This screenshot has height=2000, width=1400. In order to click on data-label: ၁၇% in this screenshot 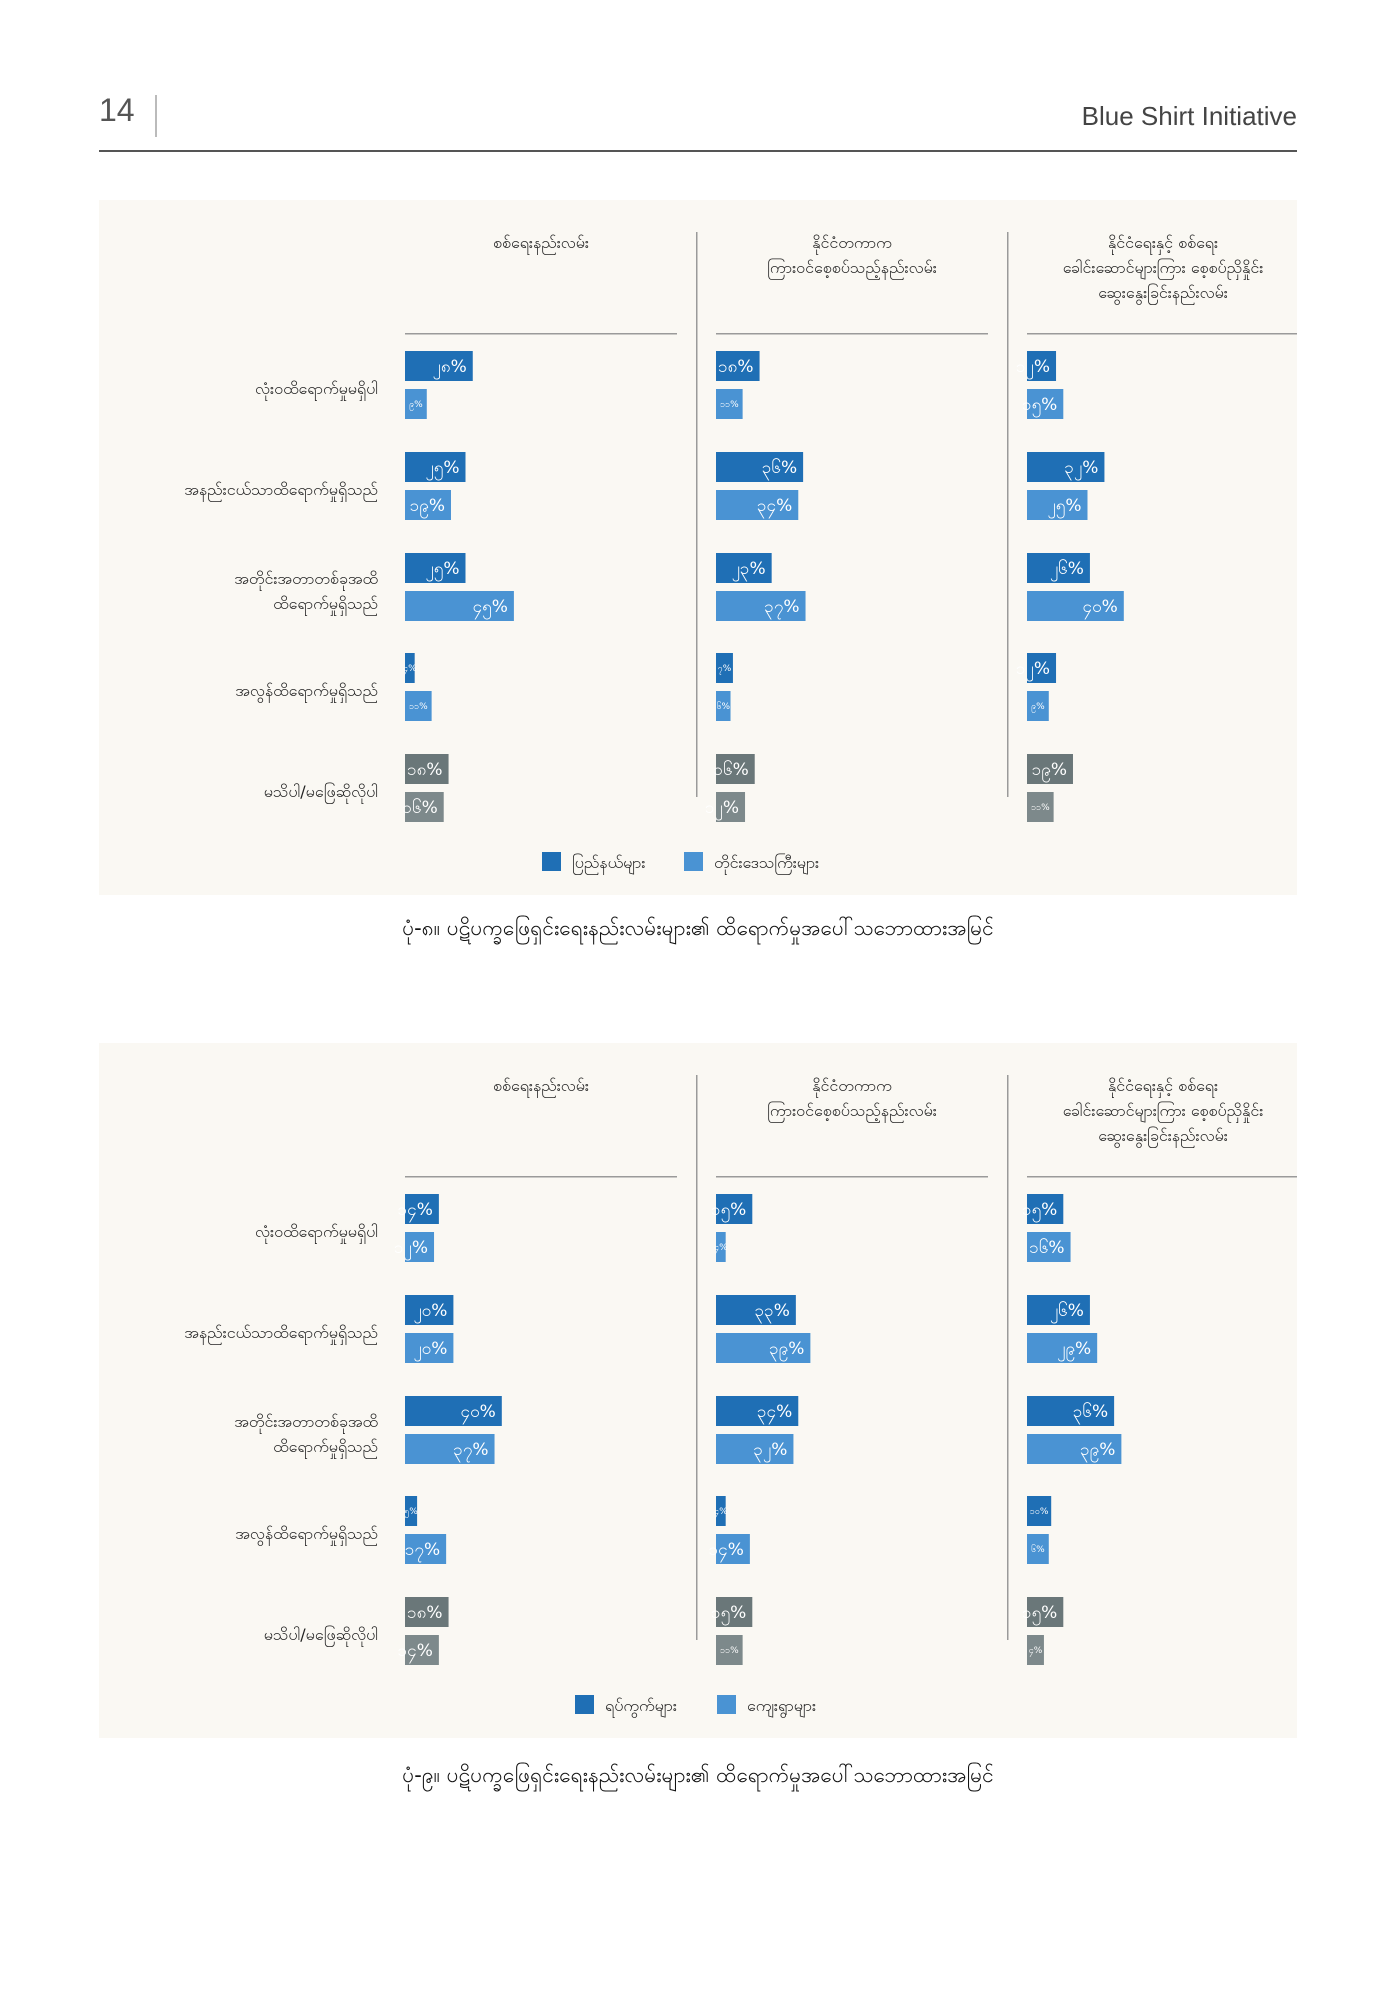, I will do `click(422, 1551)`.